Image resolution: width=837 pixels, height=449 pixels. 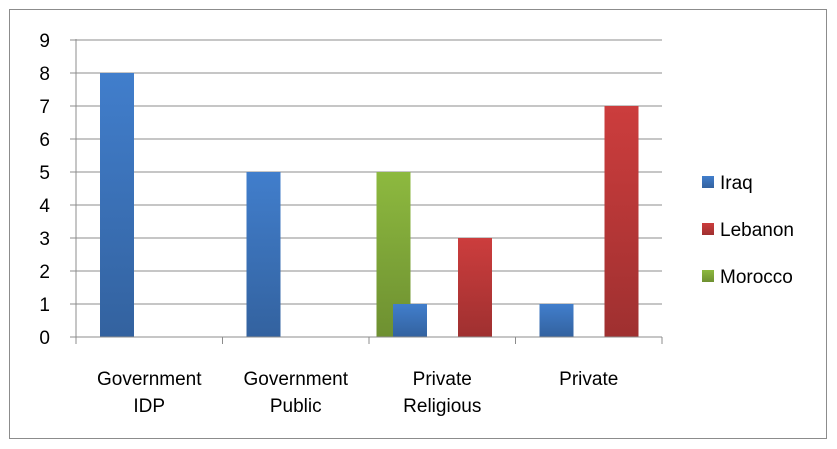 I want to click on y-tick-label: 8, so click(x=44, y=74).